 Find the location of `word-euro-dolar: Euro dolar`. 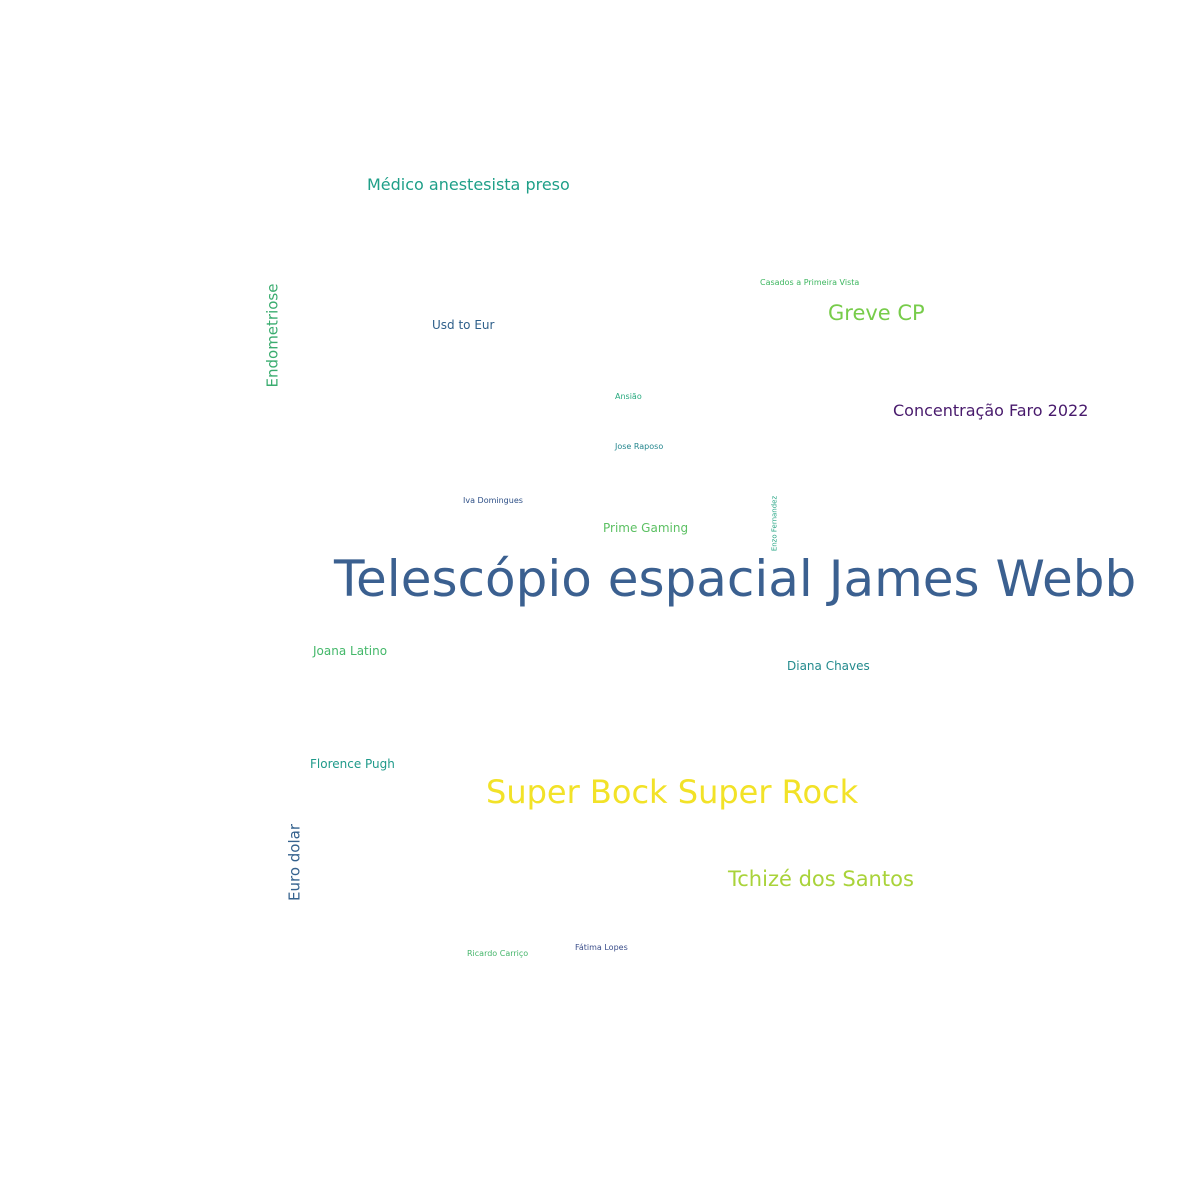

word-euro-dolar: Euro dolar is located at coordinates (294, 862).